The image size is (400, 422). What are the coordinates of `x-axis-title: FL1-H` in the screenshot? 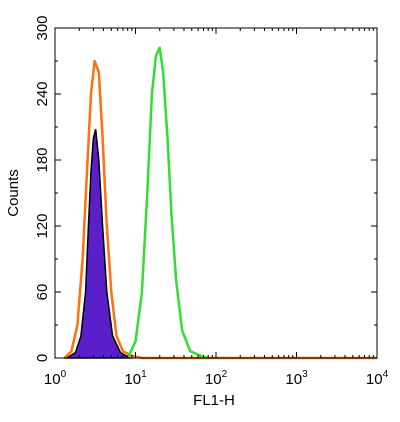 It's located at (214, 400).